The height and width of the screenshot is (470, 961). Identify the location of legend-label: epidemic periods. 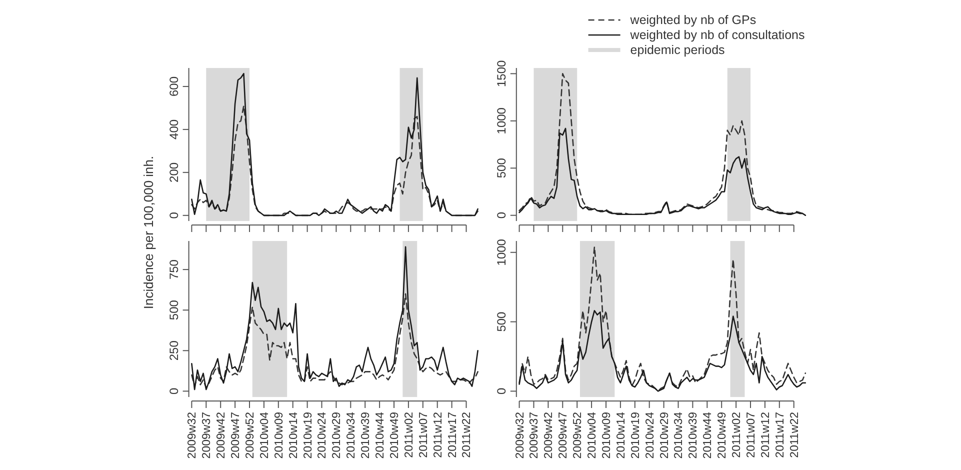
(677, 50).